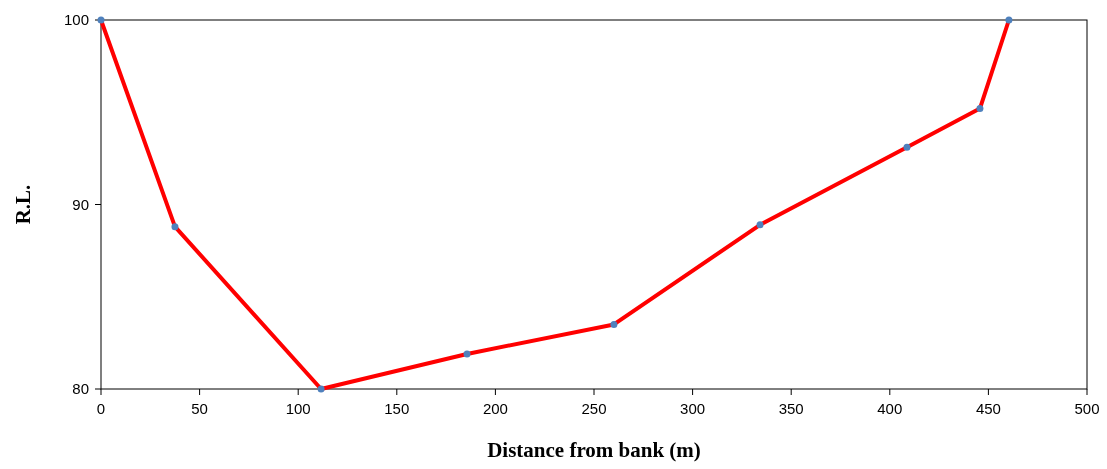 The image size is (1107, 469). Describe the element at coordinates (988, 408) in the screenshot. I see `x-tick-label: 450` at that location.